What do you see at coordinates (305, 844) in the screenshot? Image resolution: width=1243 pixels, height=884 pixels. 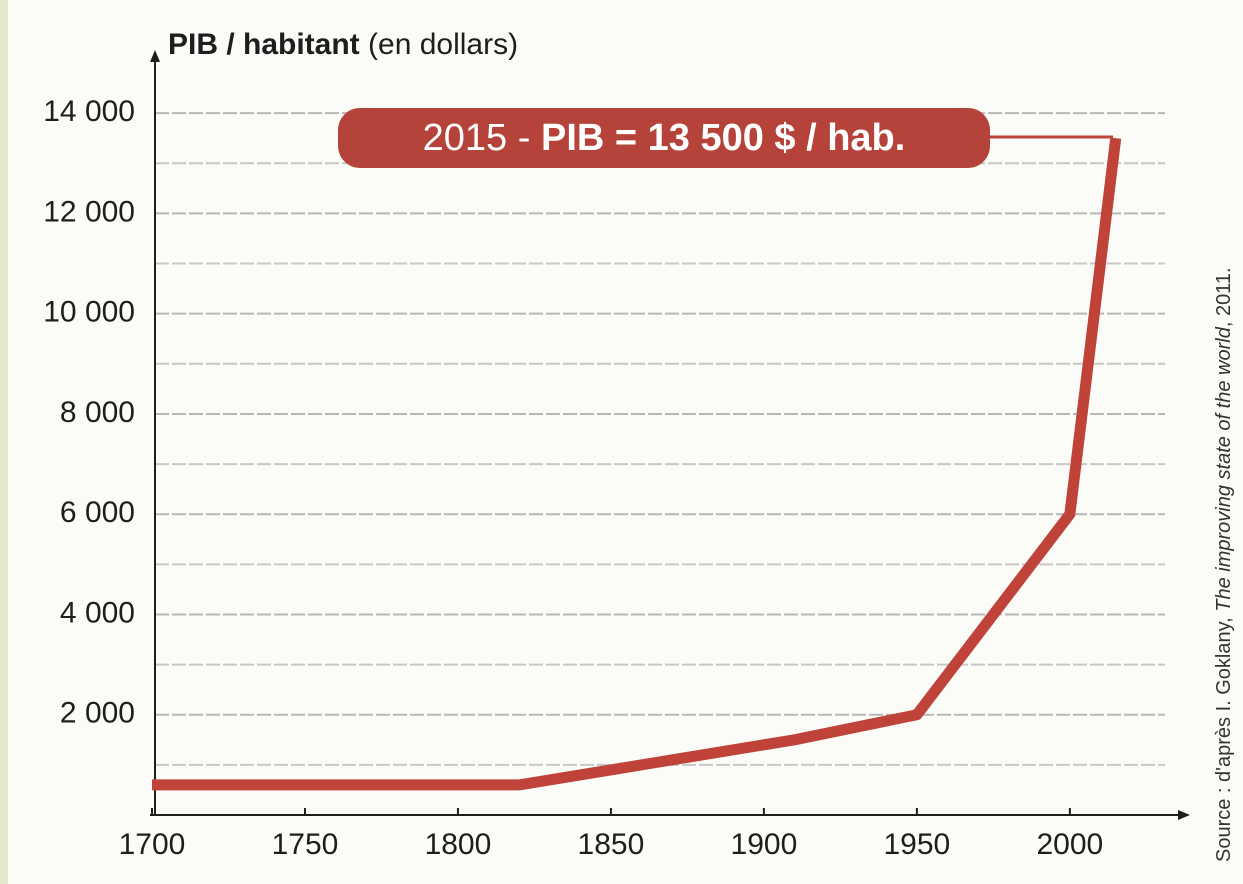 I see `x-tick-label: 1750` at bounding box center [305, 844].